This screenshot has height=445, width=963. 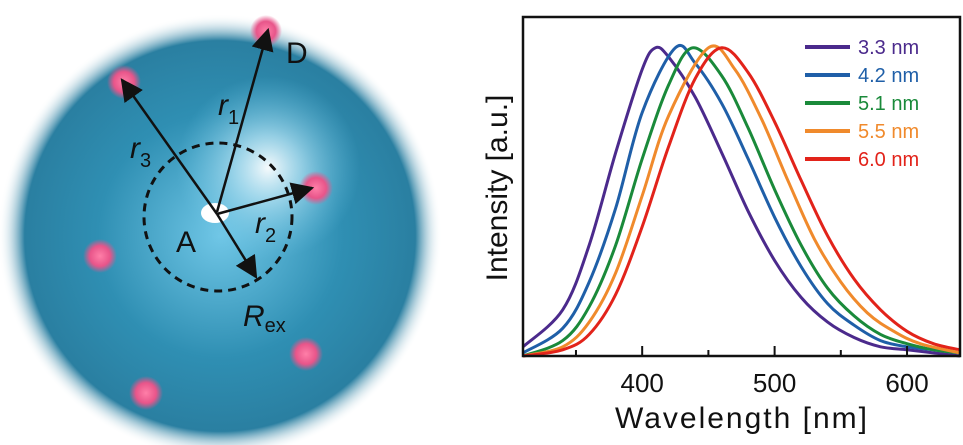 I want to click on label-r2-sub: 2, so click(x=270, y=236).